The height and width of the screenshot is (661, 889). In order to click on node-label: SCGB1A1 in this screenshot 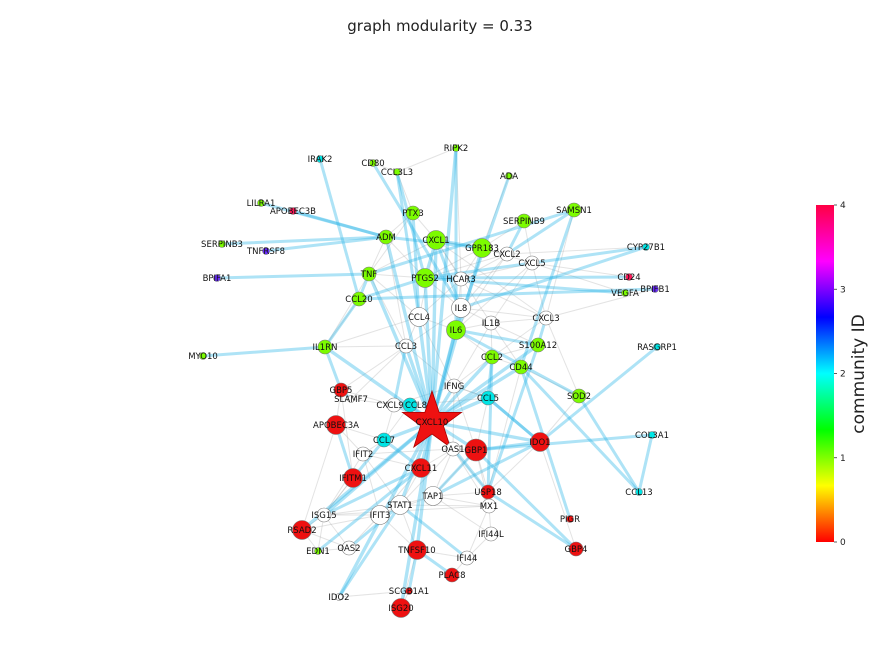, I will do `click(409, 592)`.